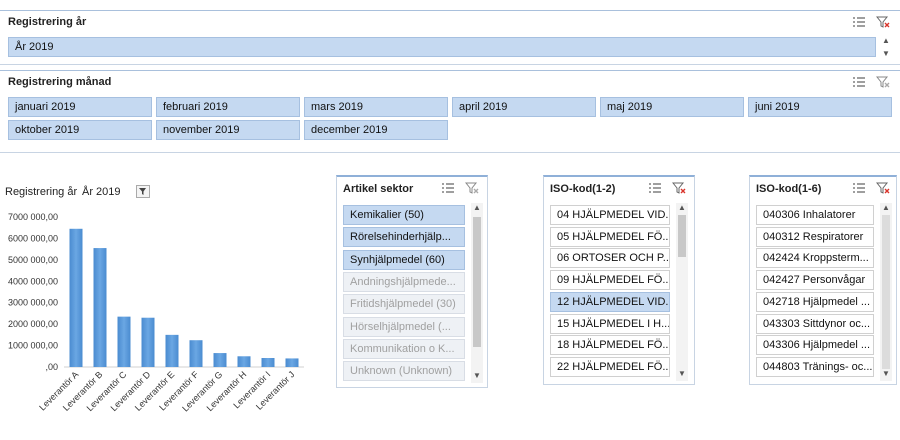 The height and width of the screenshot is (440, 900). What do you see at coordinates (442, 47) in the screenshot?
I see `slicer-year-item: År 2019` at bounding box center [442, 47].